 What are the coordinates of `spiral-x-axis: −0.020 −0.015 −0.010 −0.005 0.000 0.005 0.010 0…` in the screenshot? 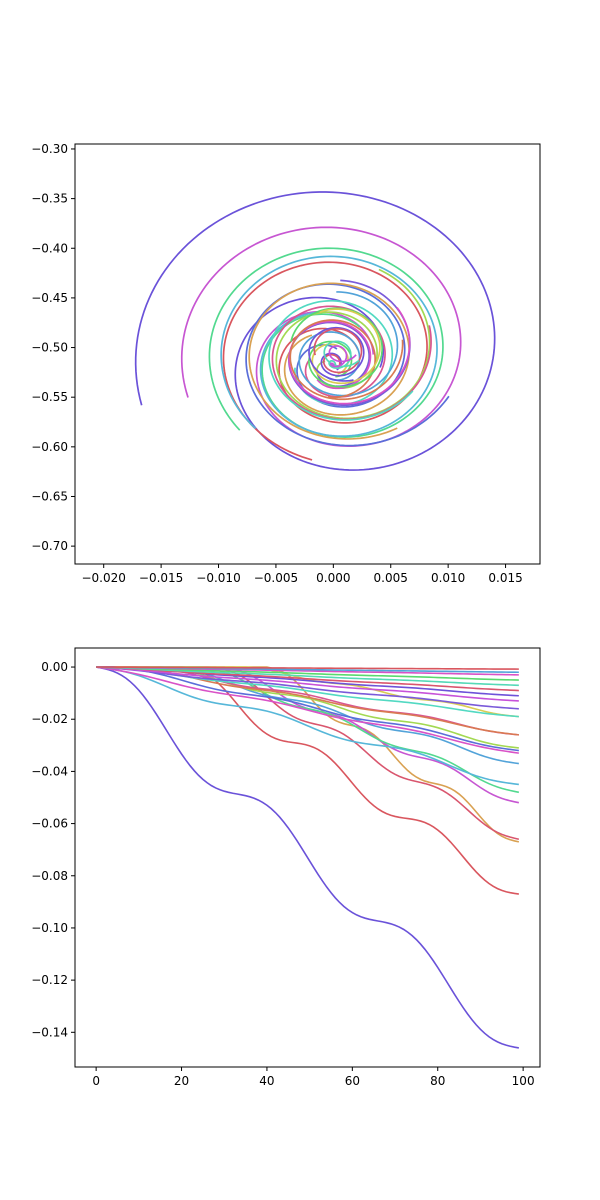 It's located at (302, 574).